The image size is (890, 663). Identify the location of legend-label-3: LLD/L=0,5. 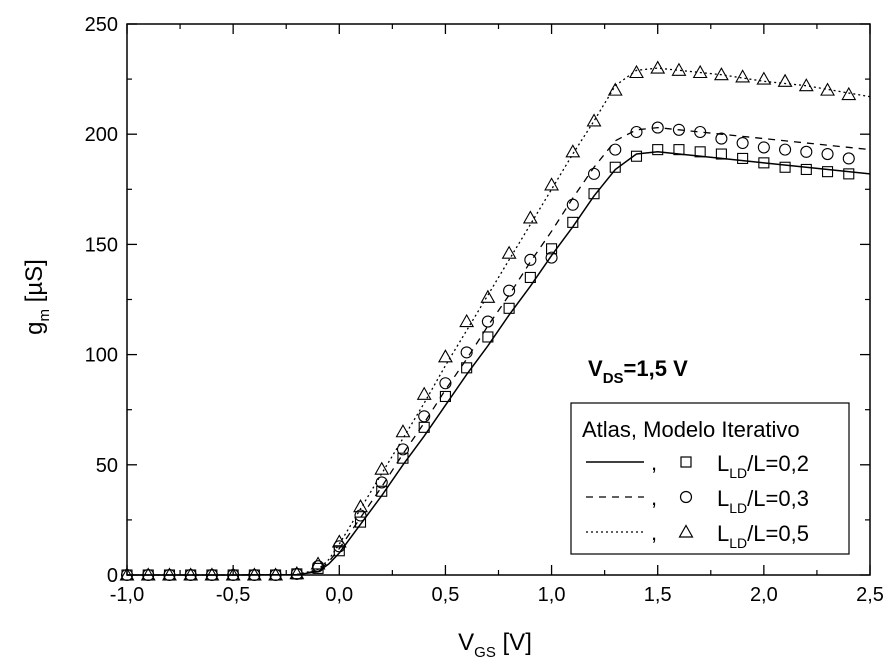
(763, 536).